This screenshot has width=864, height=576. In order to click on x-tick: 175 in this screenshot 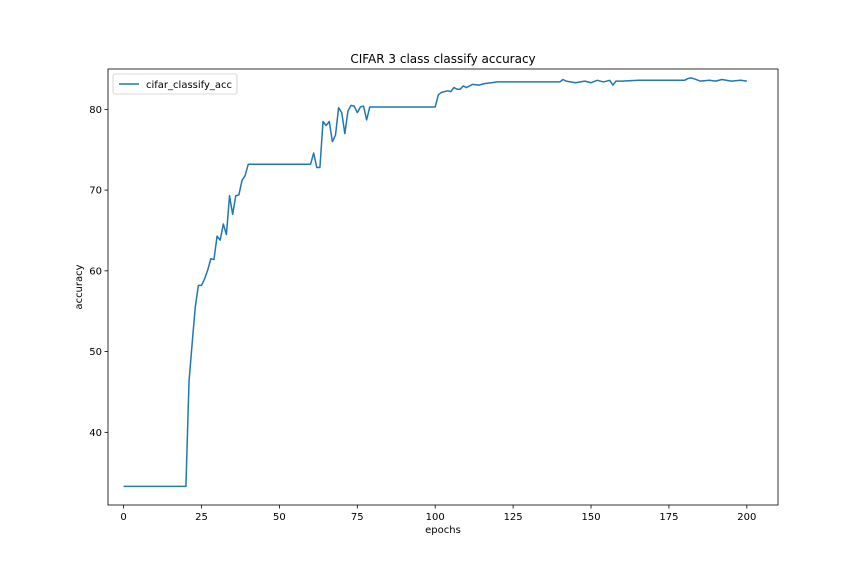, I will do `click(668, 514)`.